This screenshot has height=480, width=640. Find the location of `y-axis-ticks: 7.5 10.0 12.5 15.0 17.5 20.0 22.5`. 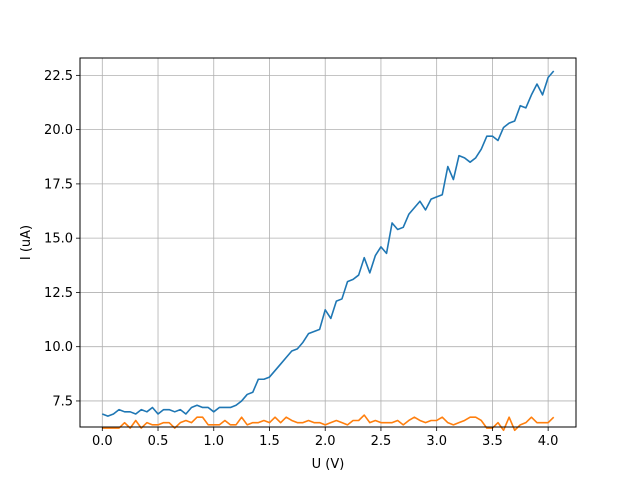

y-axis-ticks: 7.5 10.0 12.5 15.0 17.5 20.0 22.5 is located at coordinates (62, 239).